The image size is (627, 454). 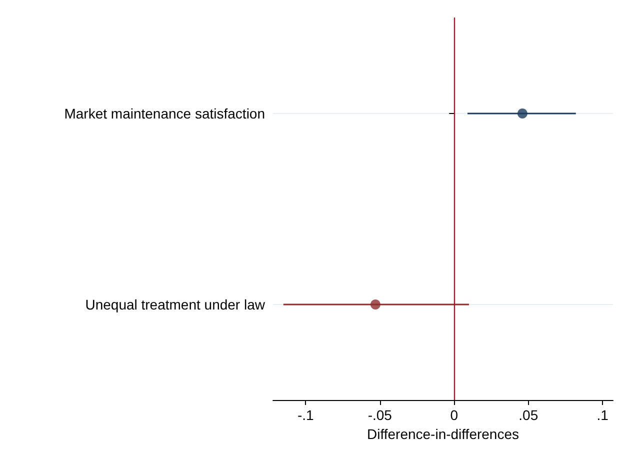 What do you see at coordinates (454, 415) in the screenshot?
I see `x-tick-label: 0` at bounding box center [454, 415].